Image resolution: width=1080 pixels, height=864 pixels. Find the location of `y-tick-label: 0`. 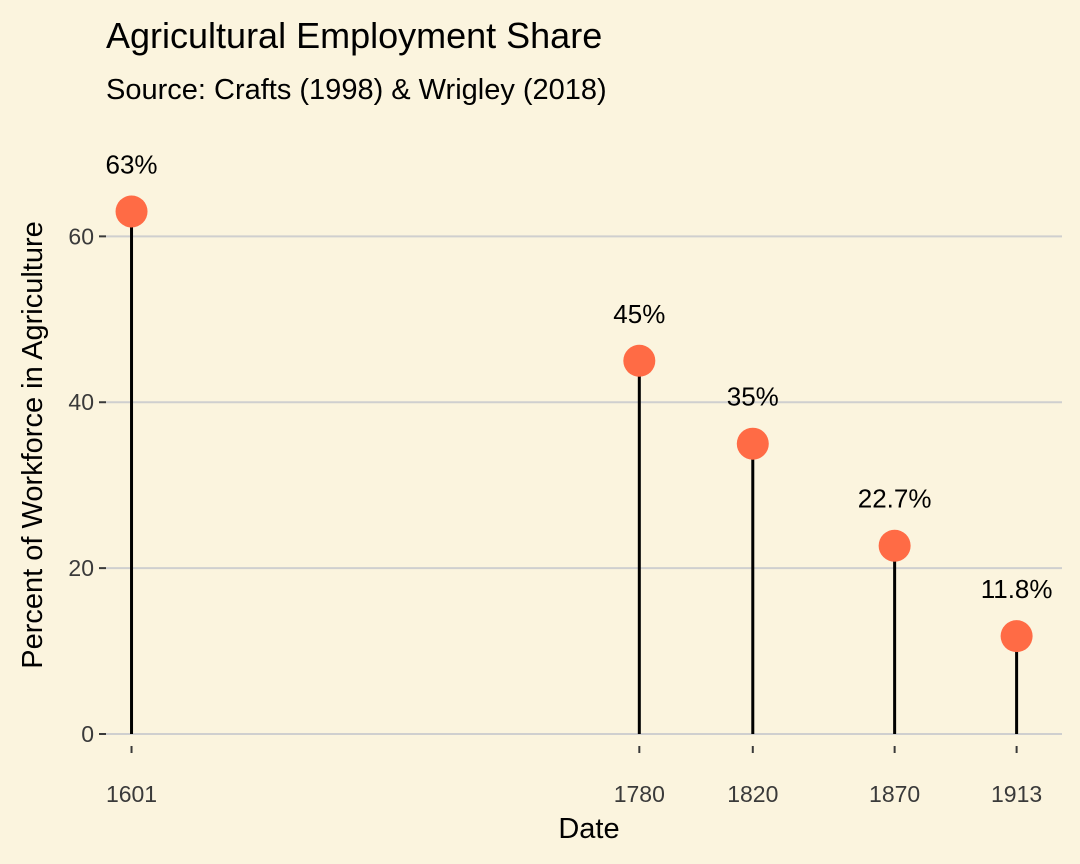

y-tick-label: 0 is located at coordinates (87, 734).